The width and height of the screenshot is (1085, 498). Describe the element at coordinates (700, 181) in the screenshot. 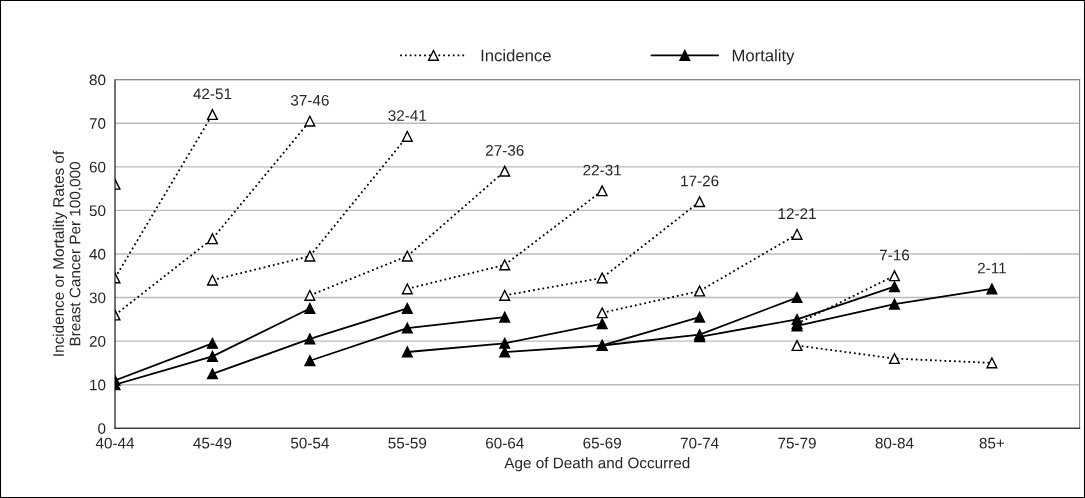

I see `annotation: 17-26` at that location.